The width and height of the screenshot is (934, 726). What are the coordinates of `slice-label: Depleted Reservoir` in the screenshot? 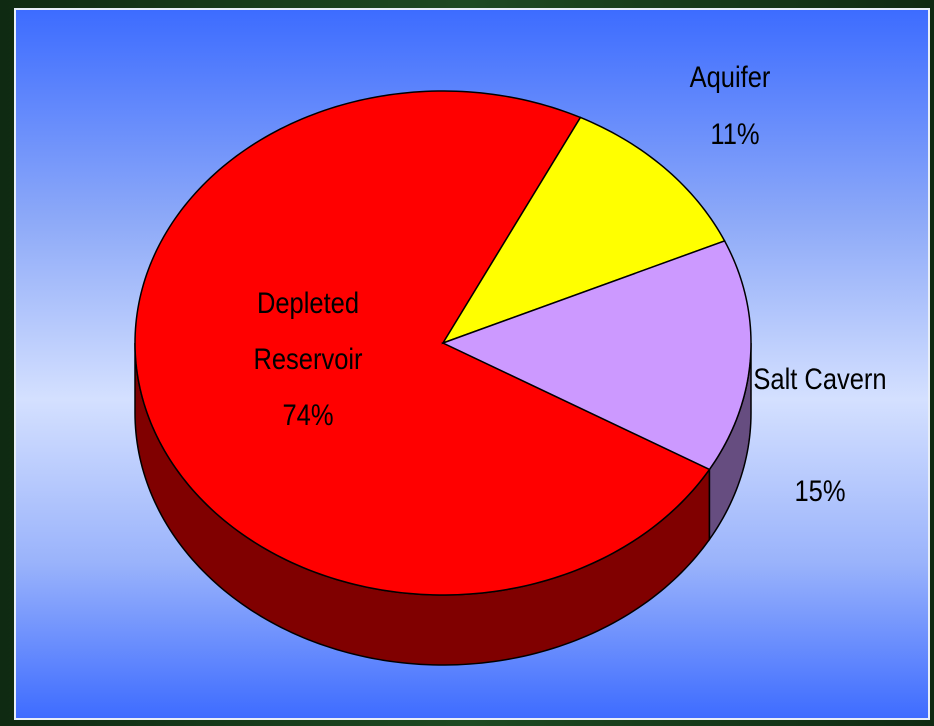 It's located at (308, 331).